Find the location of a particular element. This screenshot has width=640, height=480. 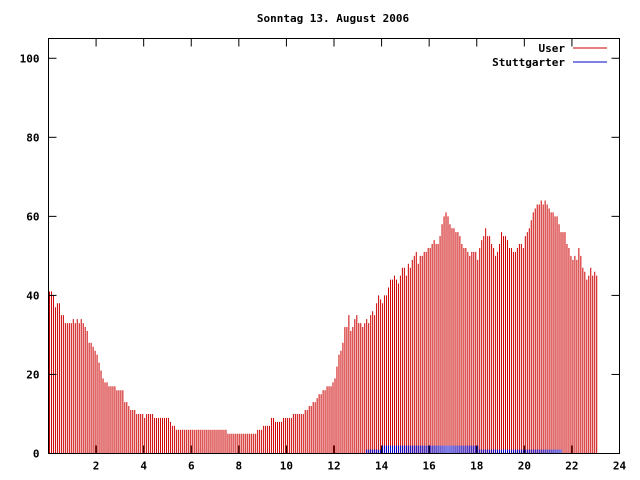

y-tick-label: 80 is located at coordinates (32, 137).